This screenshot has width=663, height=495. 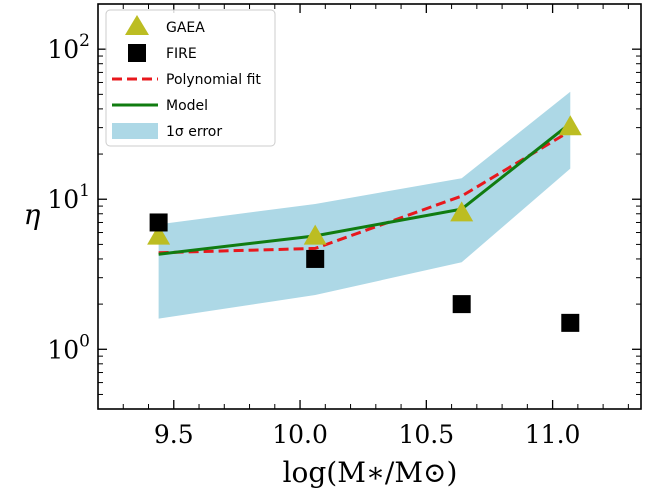 What do you see at coordinates (187, 106) in the screenshot?
I see `legend-label: Model` at bounding box center [187, 106].